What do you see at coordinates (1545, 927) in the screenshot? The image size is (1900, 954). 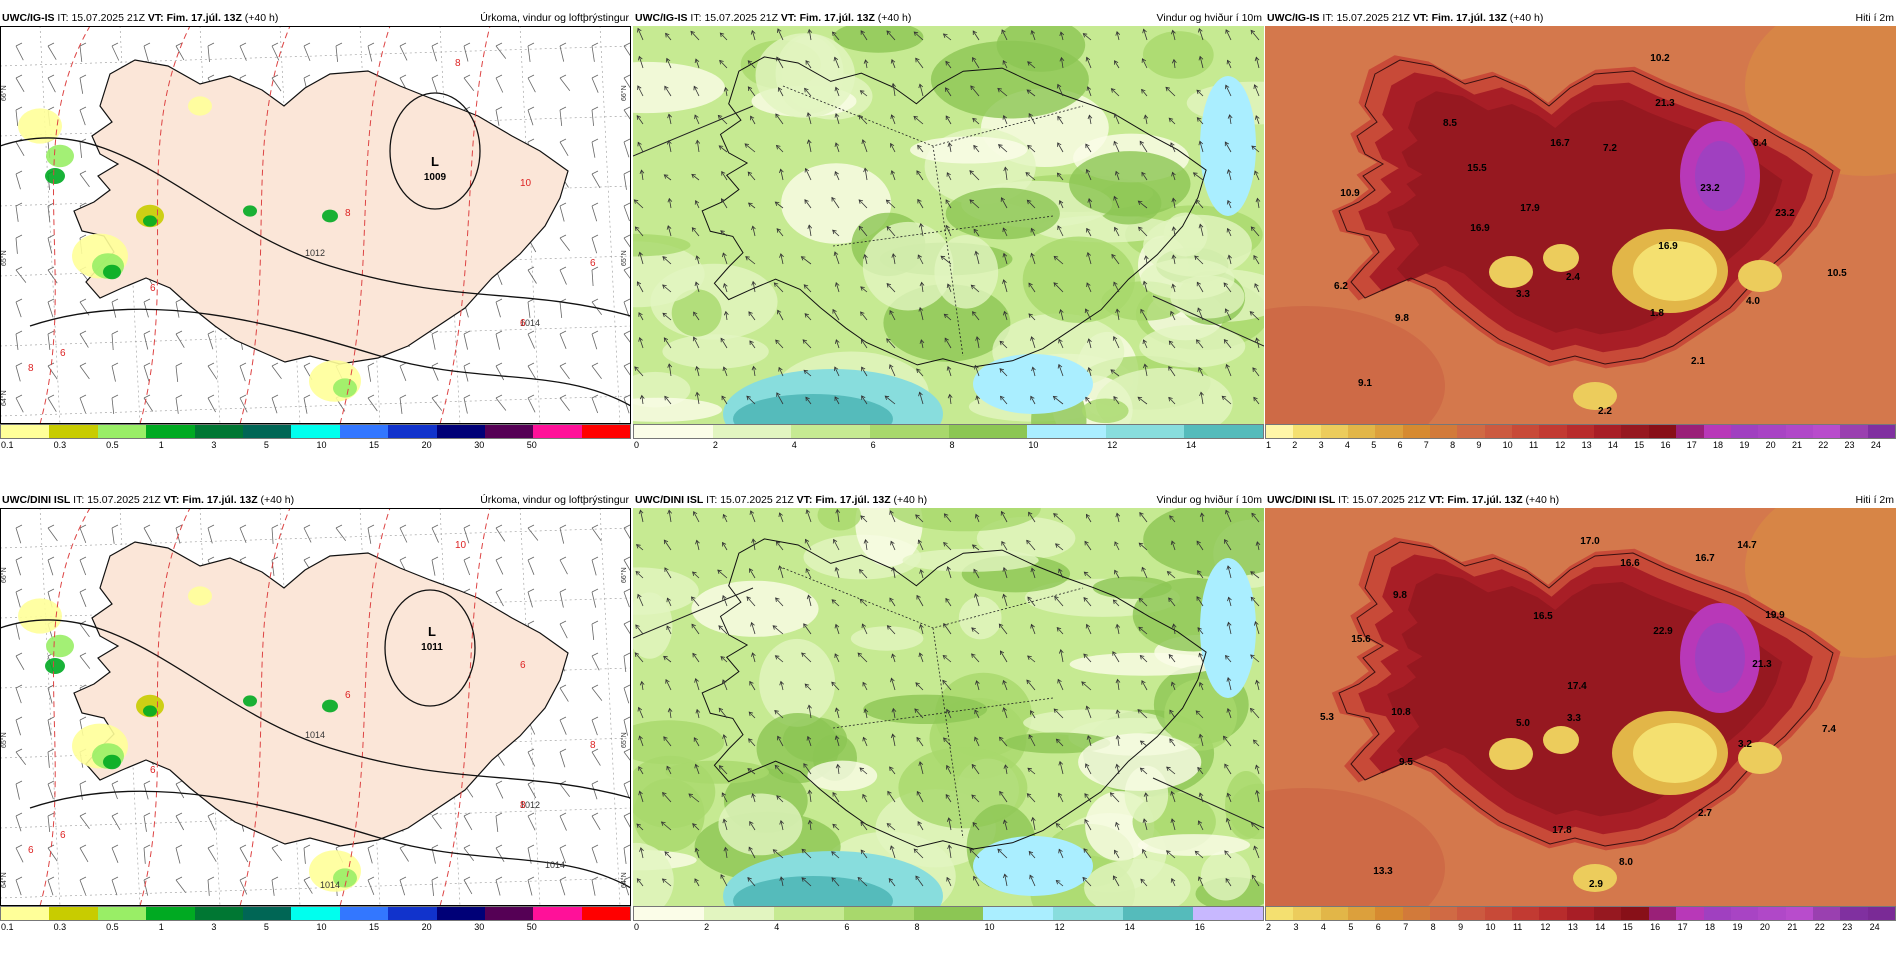 I see `legend-tick: 12` at bounding box center [1545, 927].